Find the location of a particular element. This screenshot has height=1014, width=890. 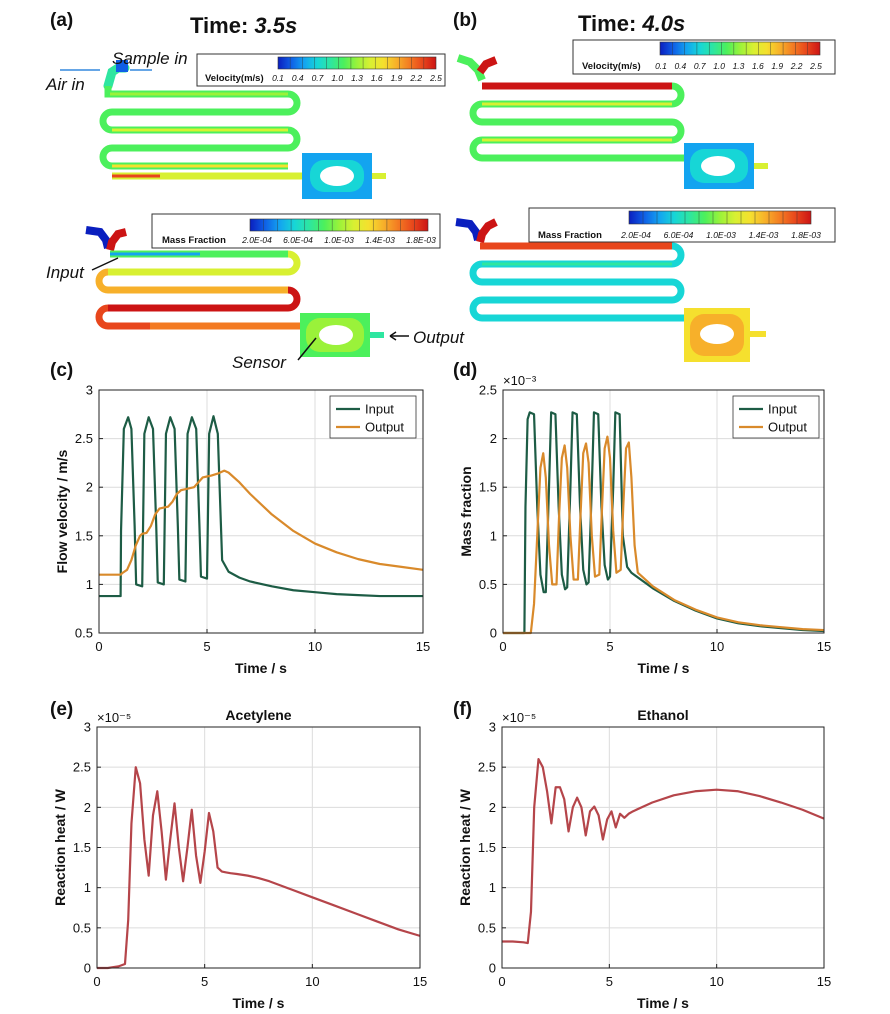

panel-a-time-title: Time: 3.5s is located at coordinates (243, 25).